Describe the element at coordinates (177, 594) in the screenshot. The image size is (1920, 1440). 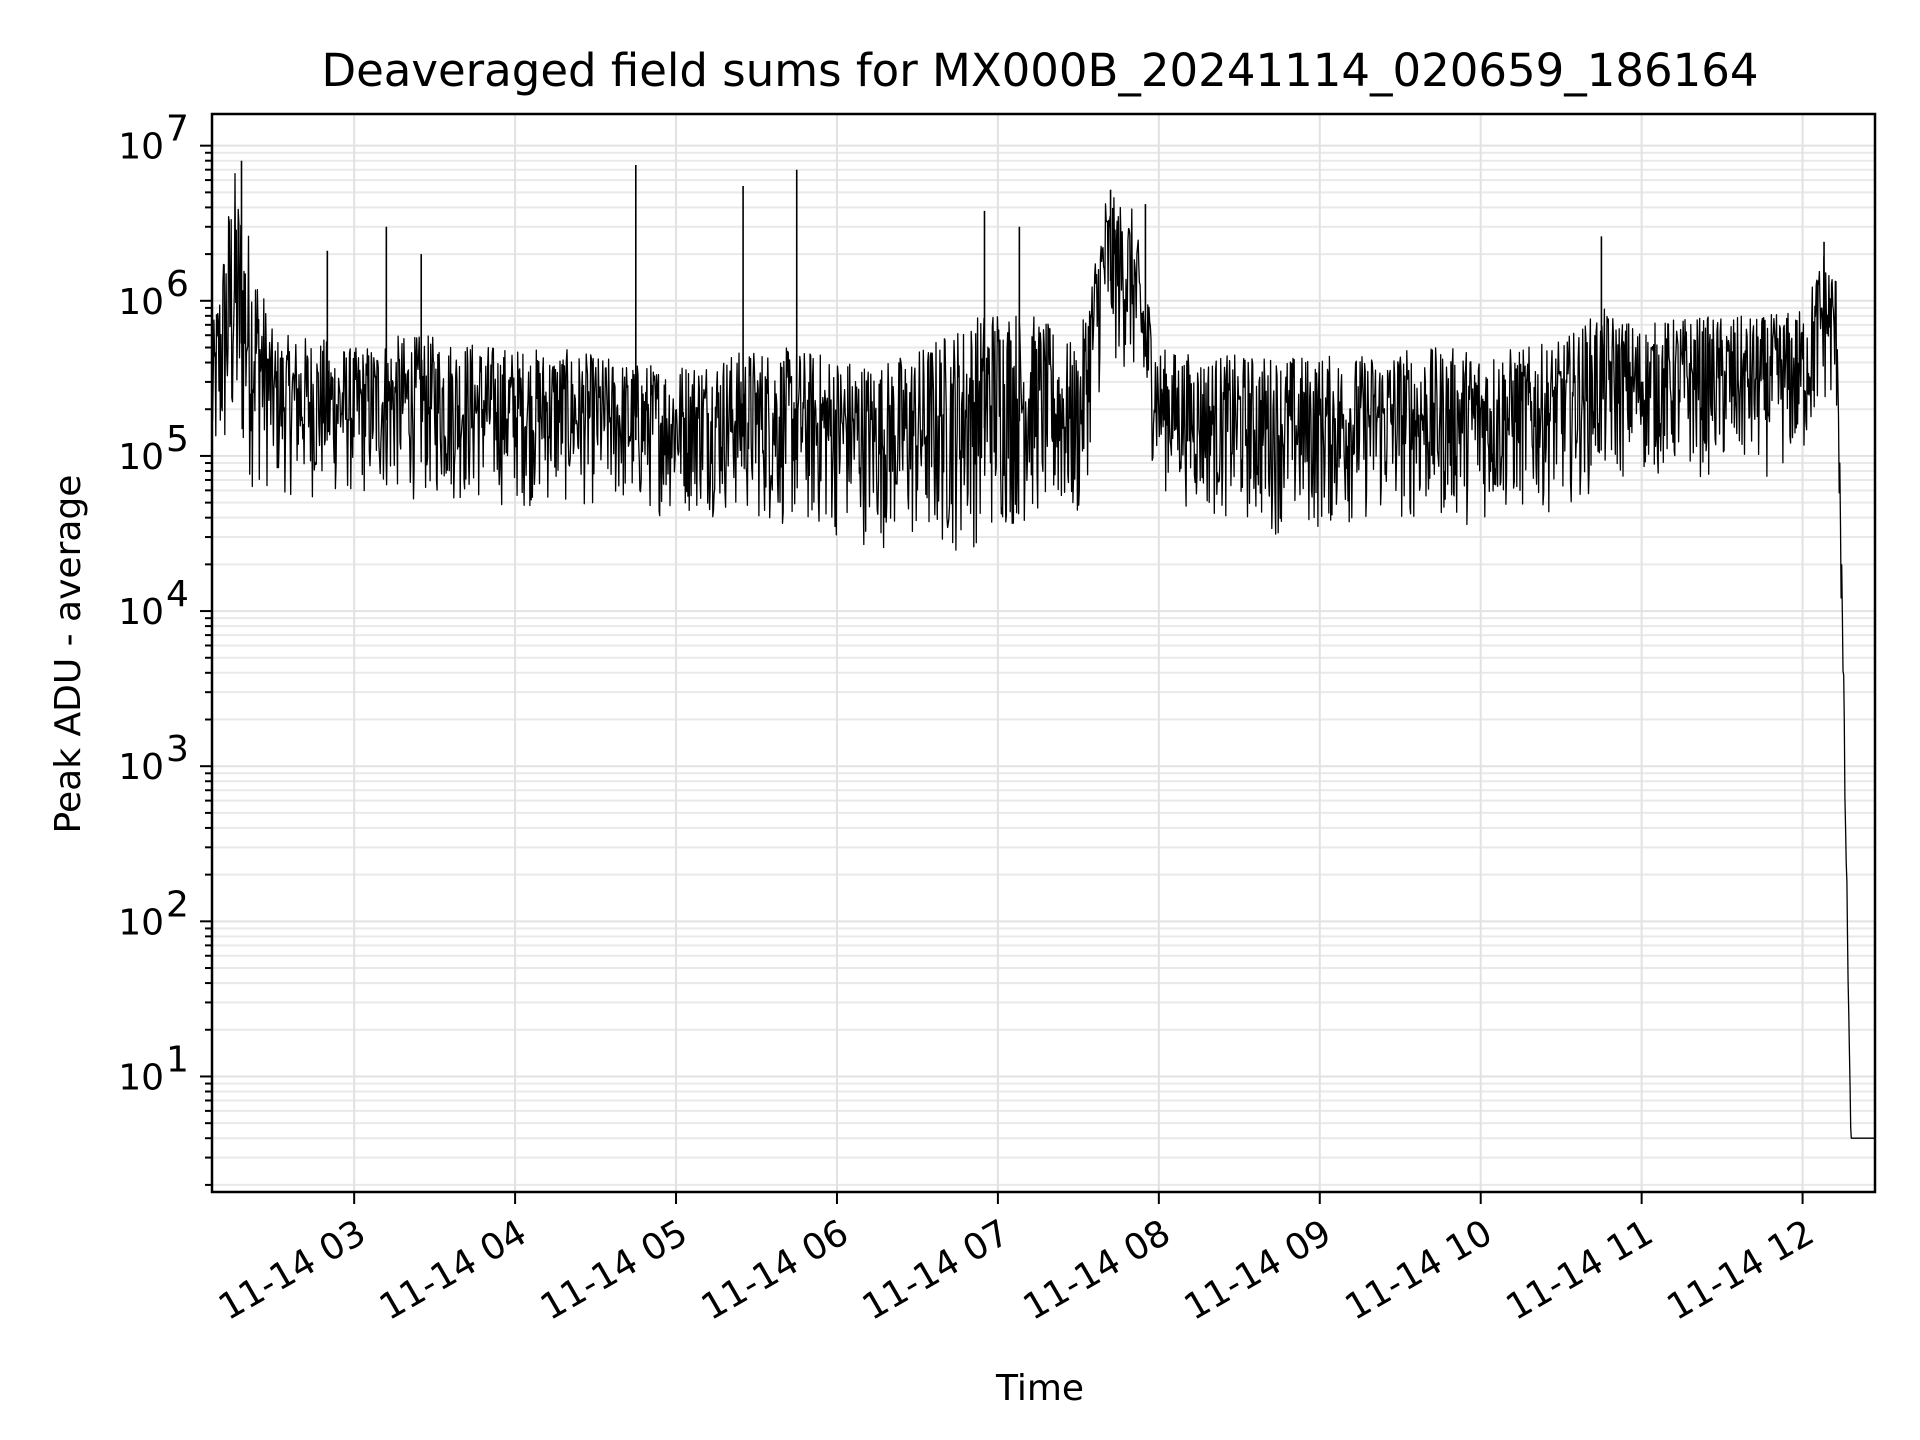
I see `y-tick-label-exponent: 4` at that location.